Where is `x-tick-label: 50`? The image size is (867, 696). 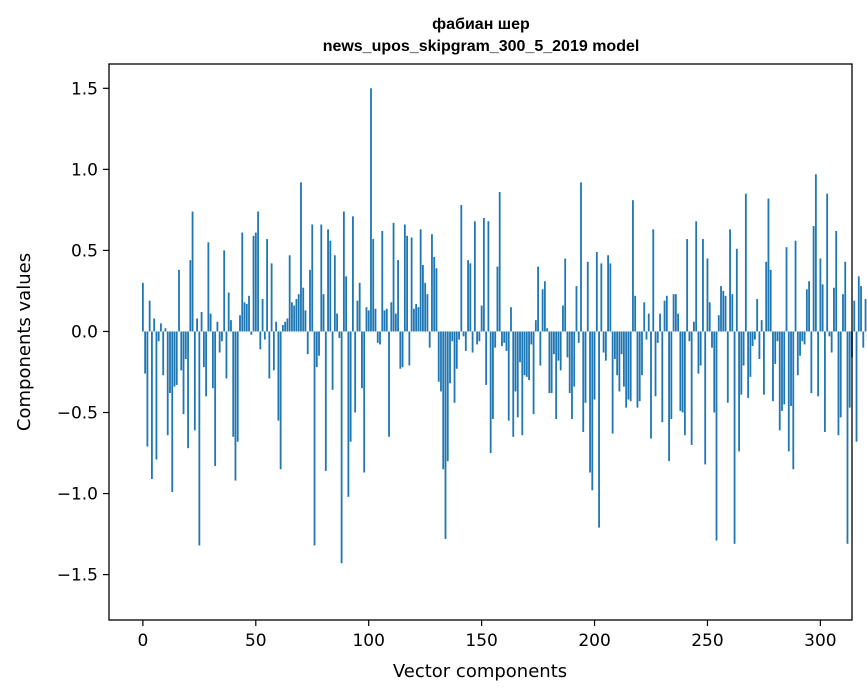
x-tick-label: 50 is located at coordinates (256, 641).